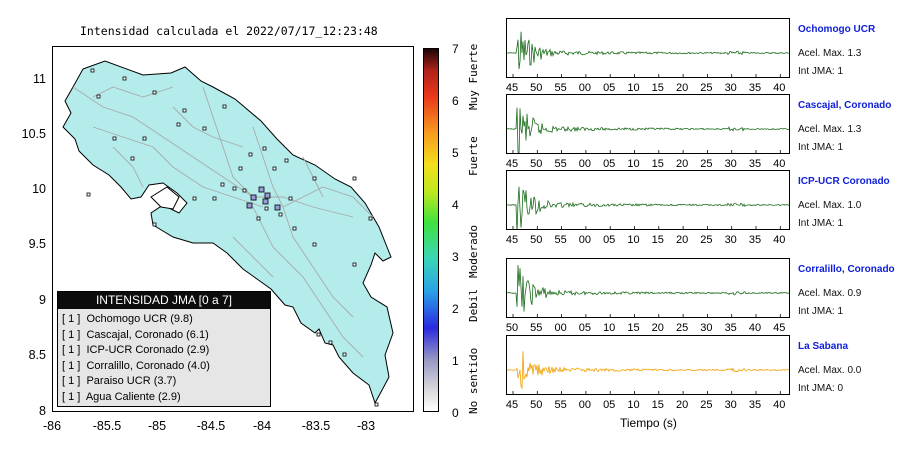 The image size is (910, 460). What do you see at coordinates (39, 79) in the screenshot?
I see `map-ytick: 11` at bounding box center [39, 79].